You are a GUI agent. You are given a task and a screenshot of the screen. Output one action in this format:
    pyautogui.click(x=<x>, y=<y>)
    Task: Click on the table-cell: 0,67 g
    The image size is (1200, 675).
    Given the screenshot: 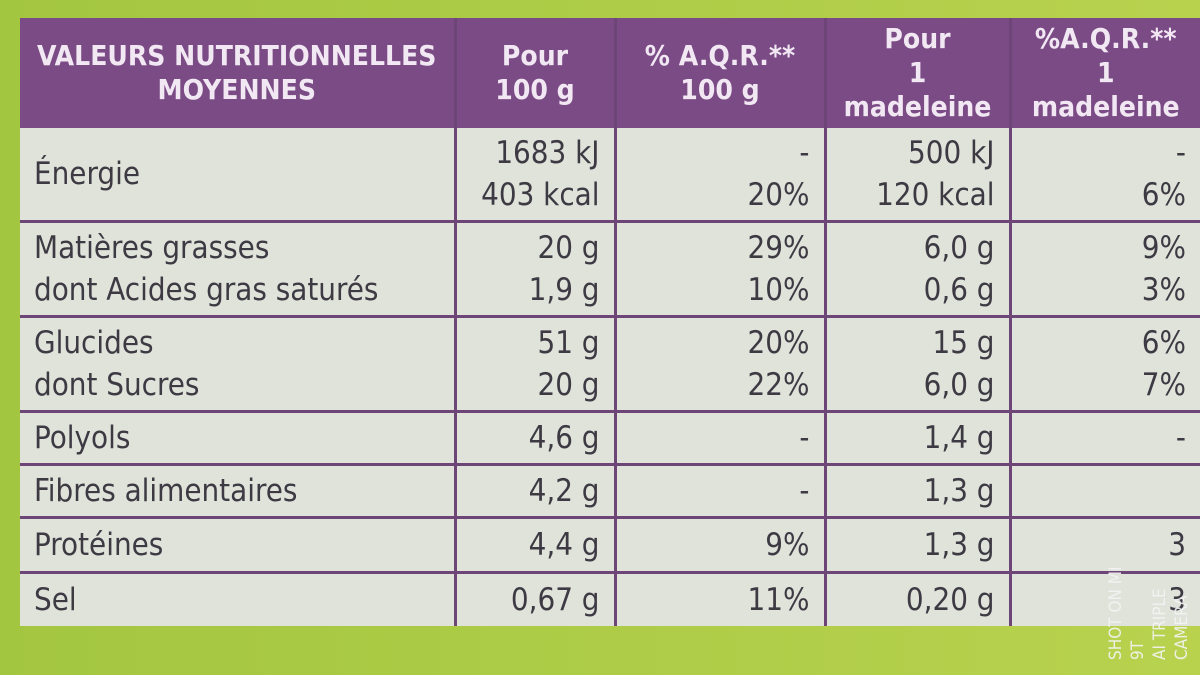 What is the action you would take?
    pyautogui.click(x=534, y=599)
    